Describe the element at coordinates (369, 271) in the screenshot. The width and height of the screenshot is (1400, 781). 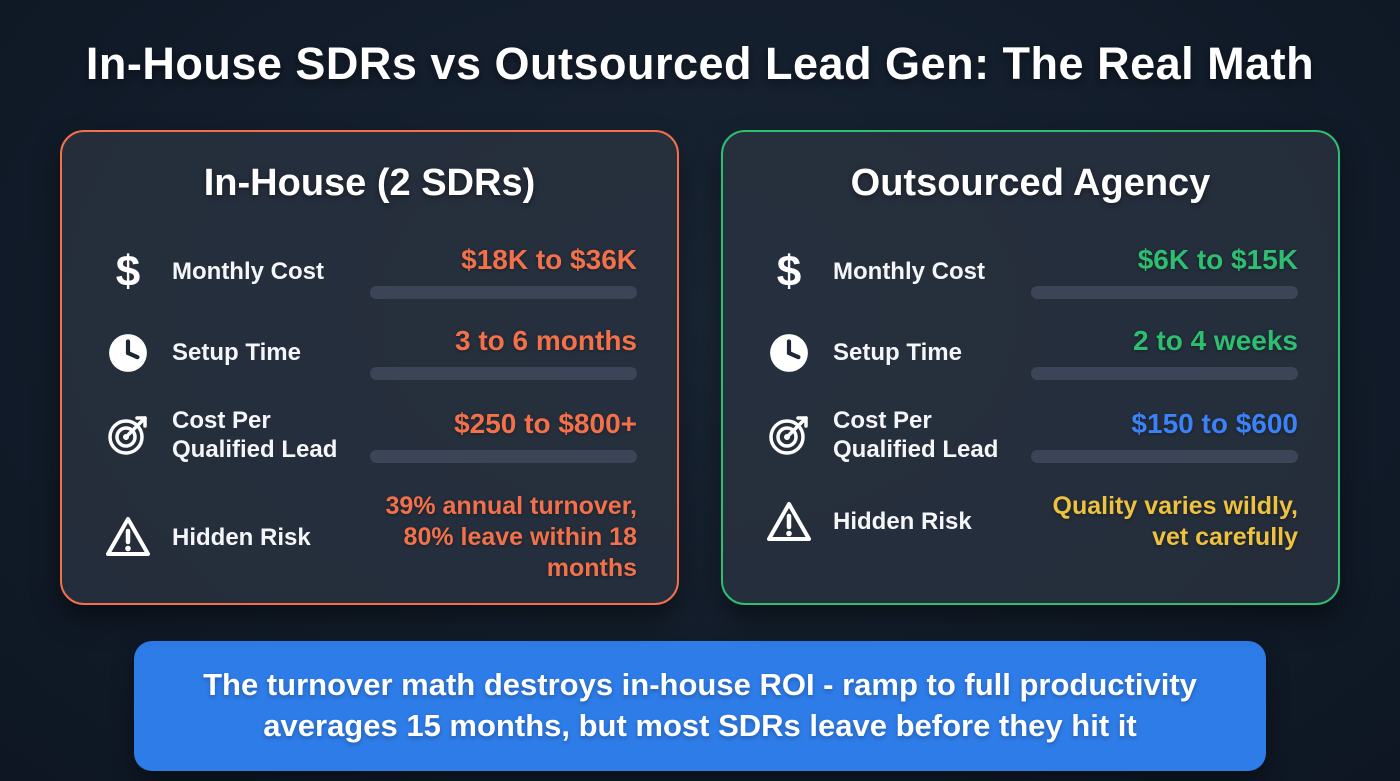
I see `row-monthly-cost: $ Monthly Cost $18K to $36K` at that location.